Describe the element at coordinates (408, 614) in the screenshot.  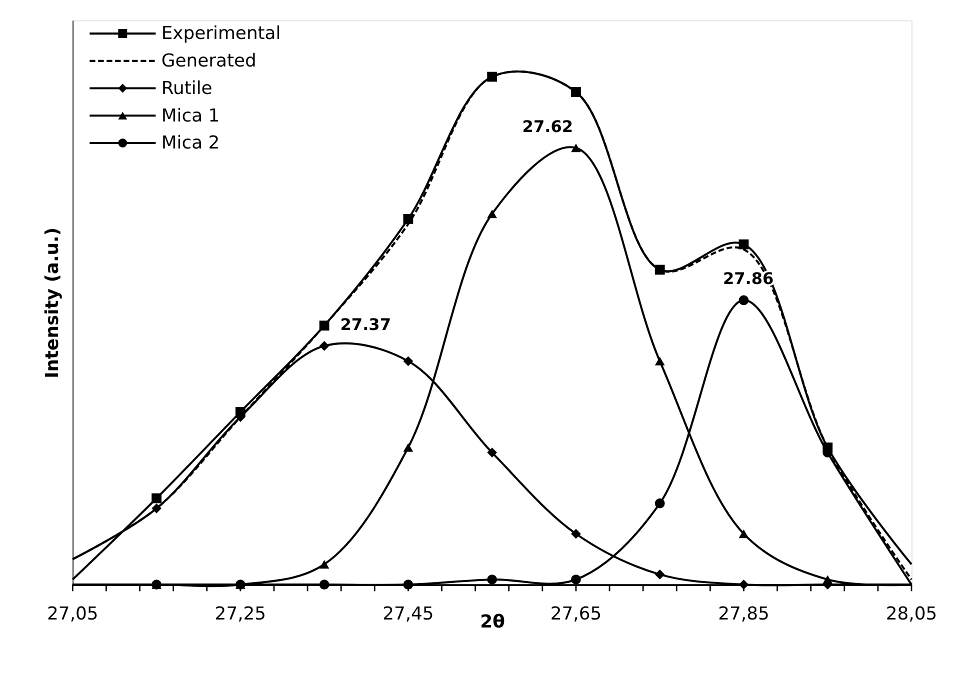
I see `x-tick-label: 27,45` at that location.